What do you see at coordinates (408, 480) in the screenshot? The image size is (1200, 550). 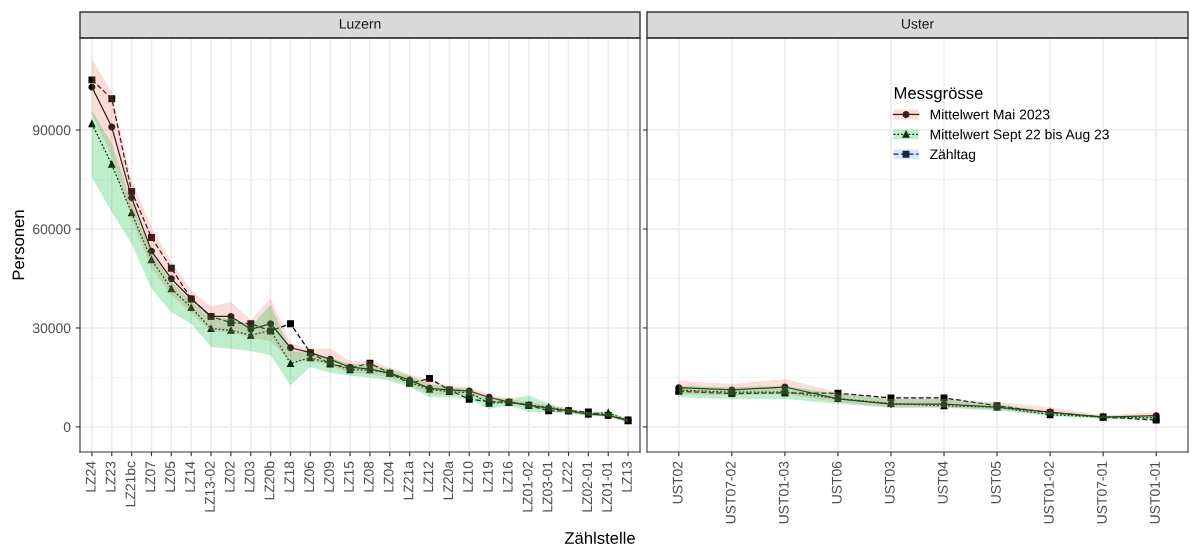 I see `x-tick-label: LZ21a` at bounding box center [408, 480].